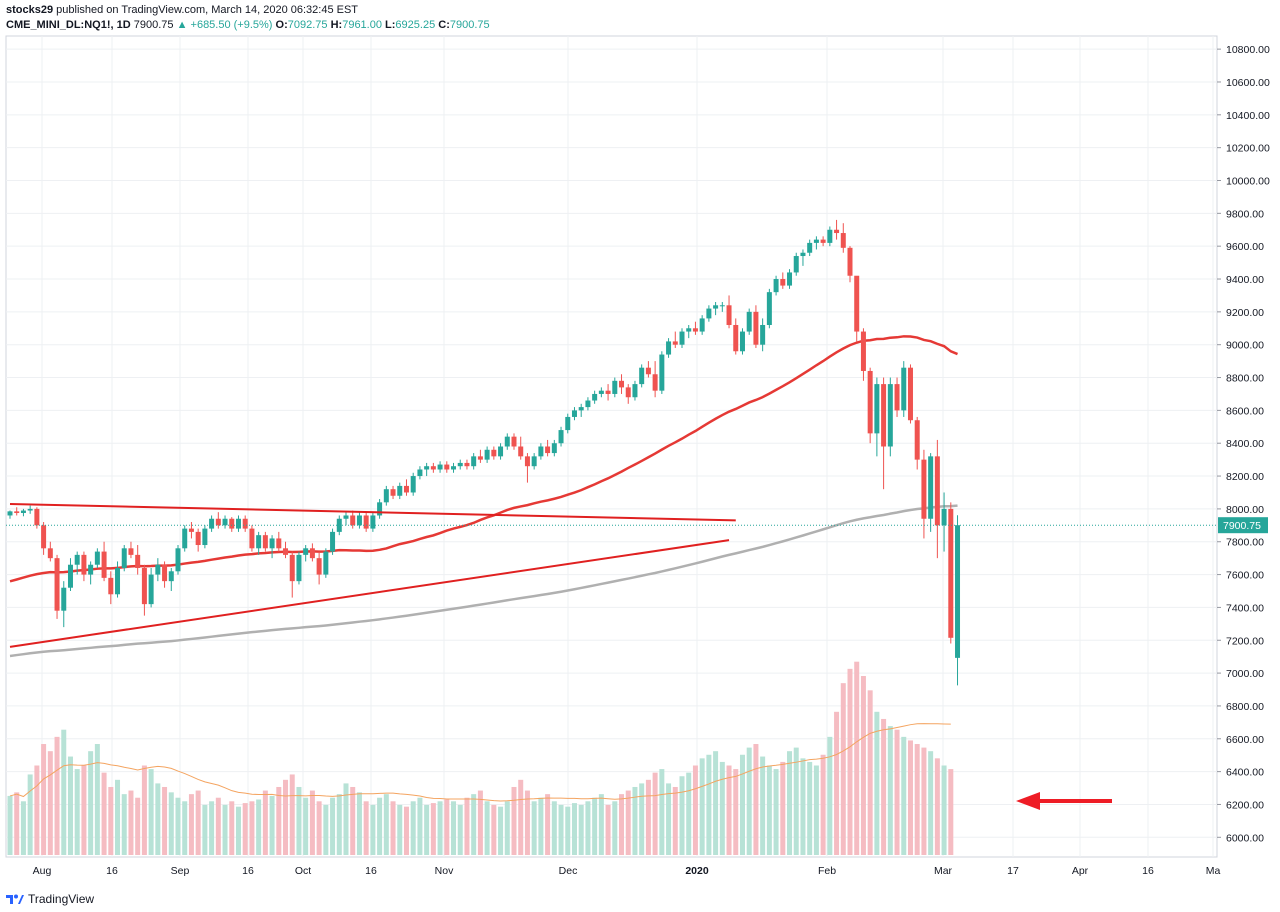 This screenshot has width=1280, height=912. I want to click on price-tick-label: 10600.00, so click(1248, 83).